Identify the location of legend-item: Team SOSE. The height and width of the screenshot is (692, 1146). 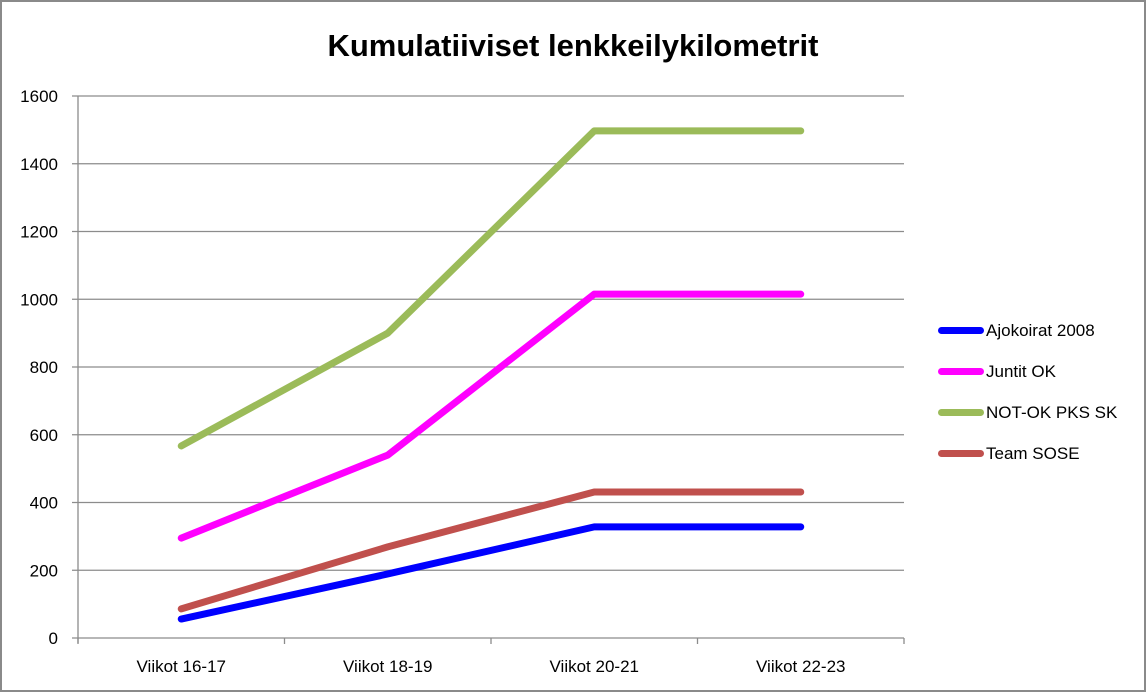
(1027, 453).